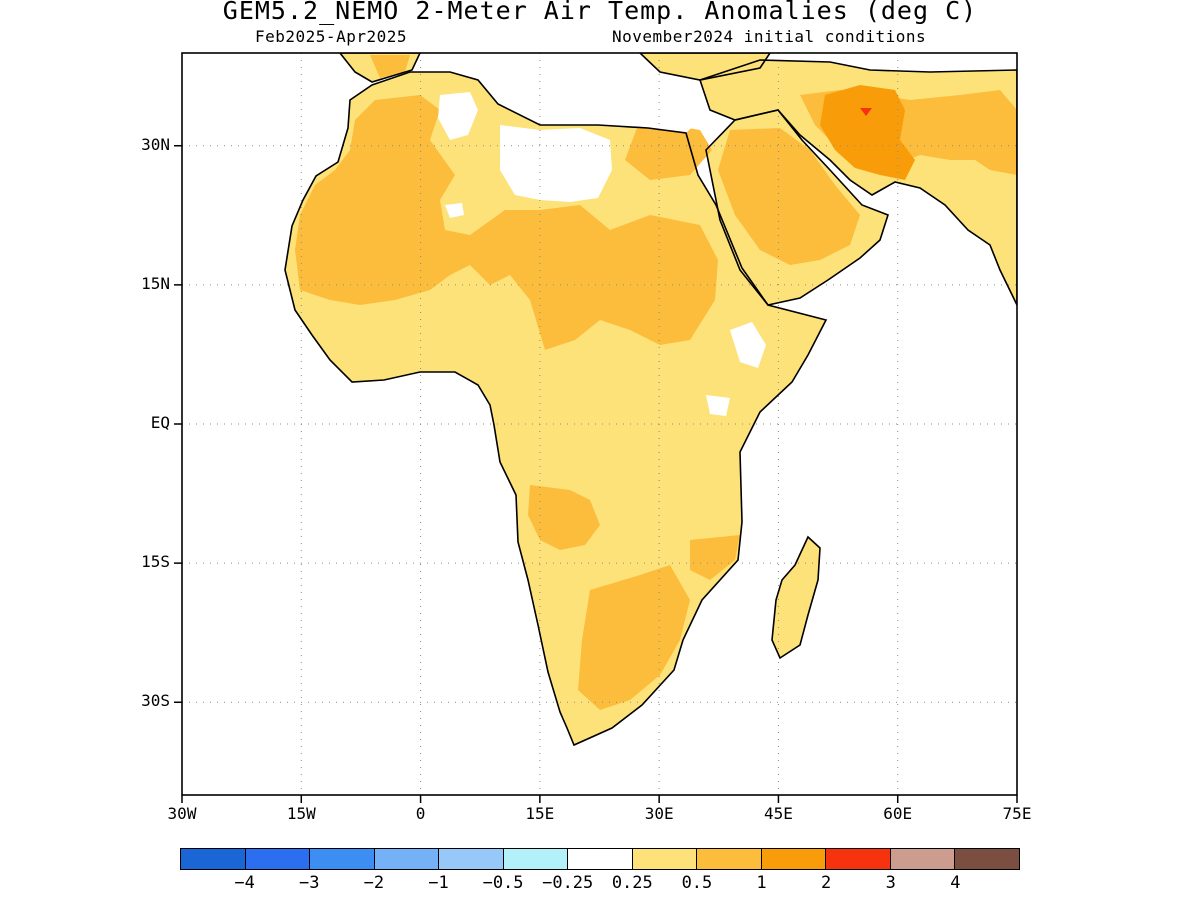 This screenshot has height=900, width=1200. I want to click on colorbar-label: 4, so click(955, 883).